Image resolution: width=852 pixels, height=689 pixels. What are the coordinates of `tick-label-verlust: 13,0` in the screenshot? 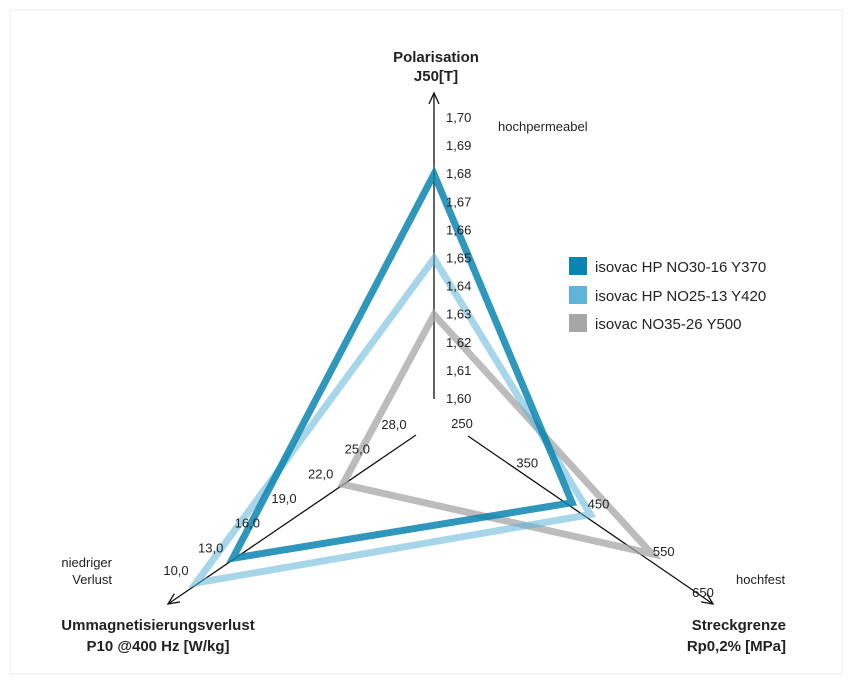 It's located at (210, 547).